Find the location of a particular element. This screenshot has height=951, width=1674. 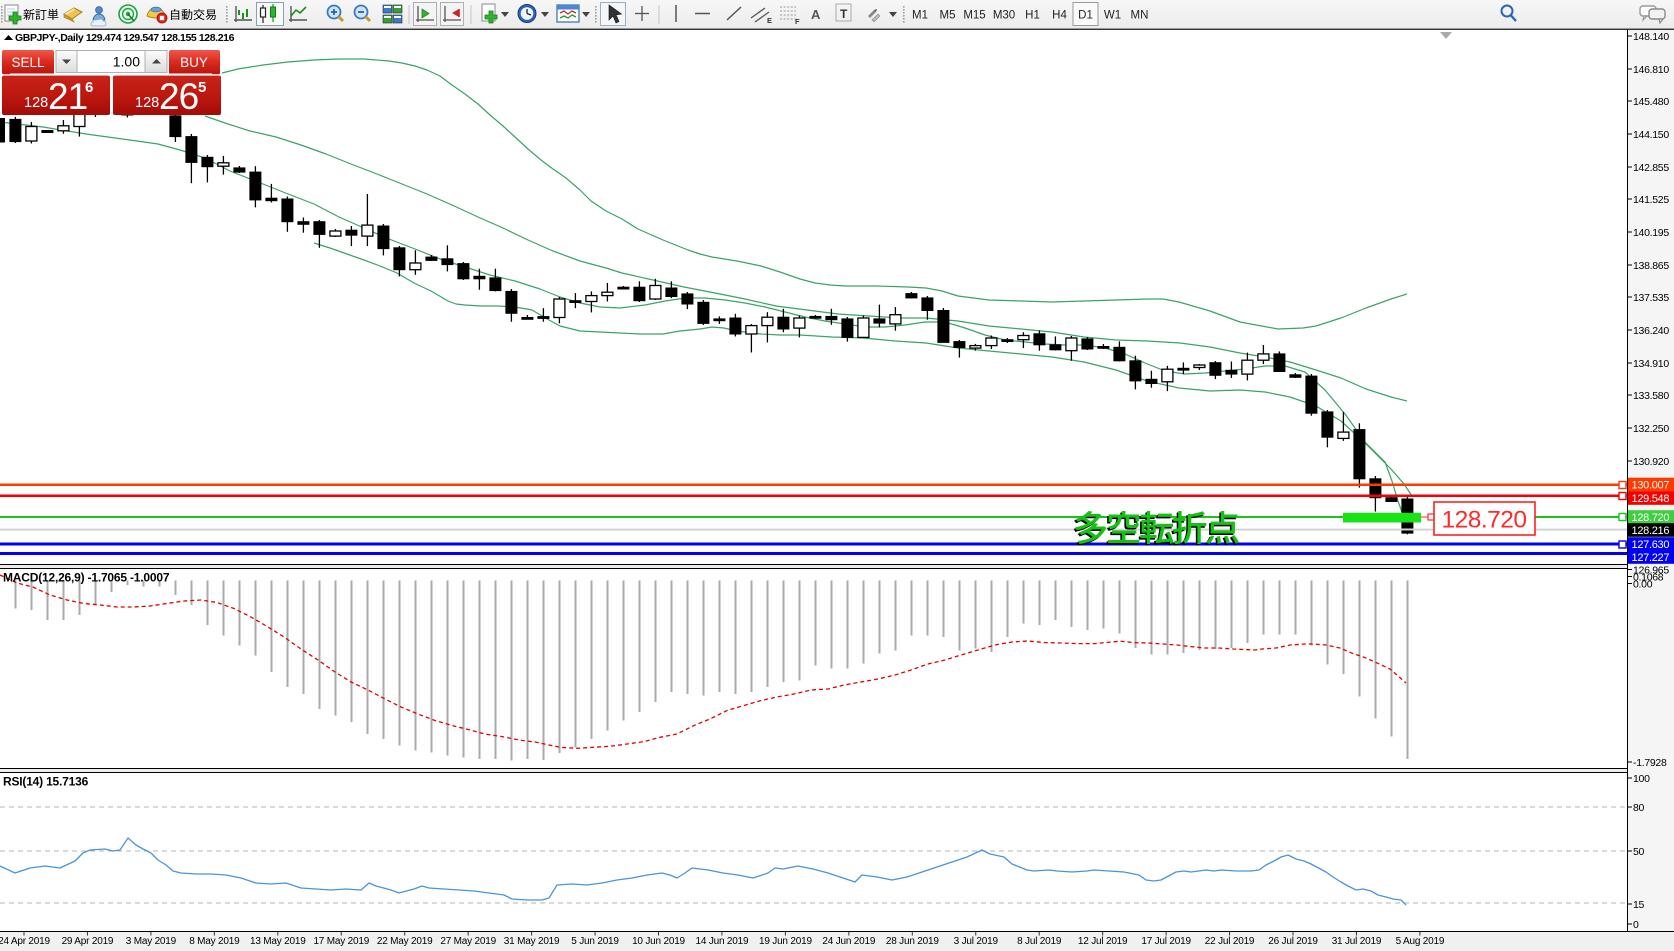

svg-text: 31 May 2019 is located at coordinates (532, 941).